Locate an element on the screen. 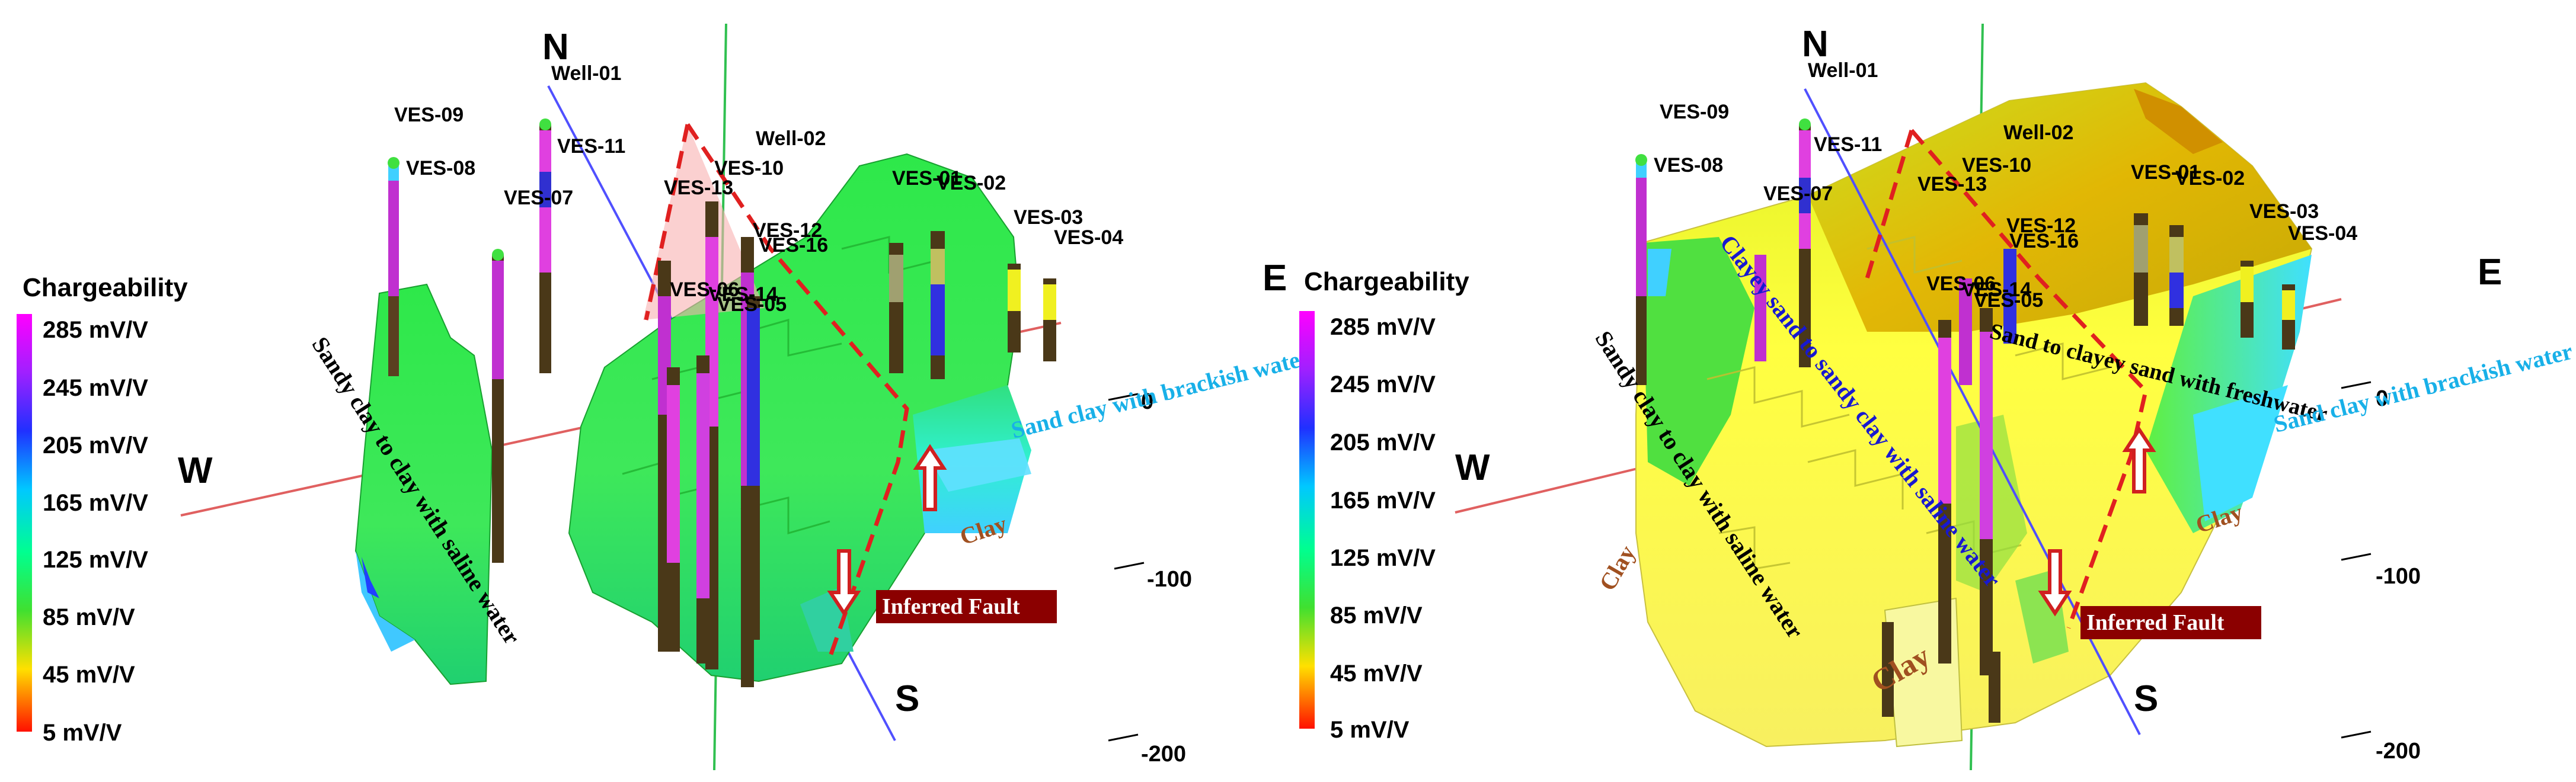  compass-w-right: W is located at coordinates (1472, 467).